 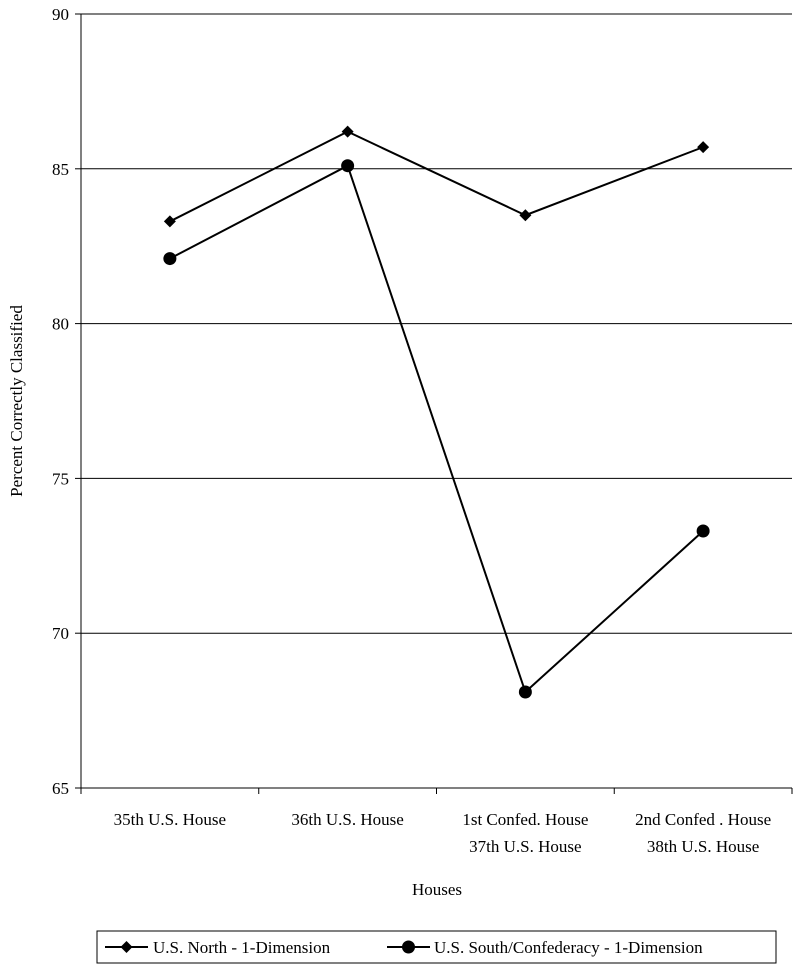 I want to click on legend-label-2: U.S. South/Confederacy - 1-Dimension, so click(x=568, y=947).